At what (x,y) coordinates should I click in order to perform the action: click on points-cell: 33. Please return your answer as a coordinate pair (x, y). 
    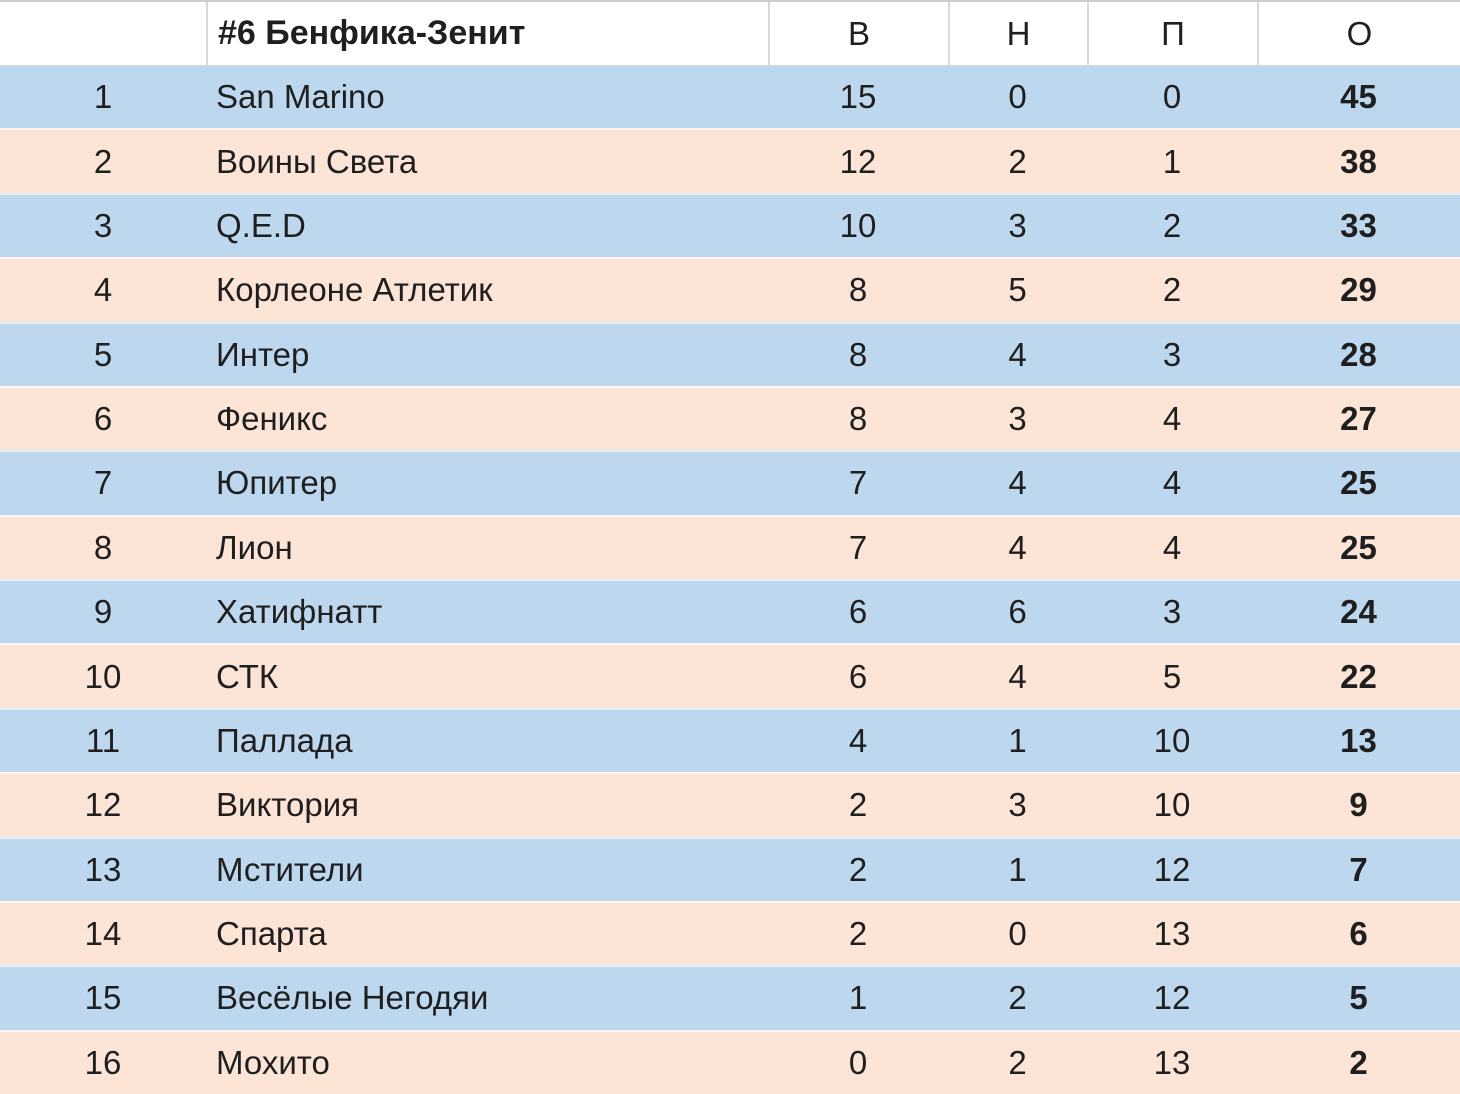
    Looking at the image, I should click on (1358, 225).